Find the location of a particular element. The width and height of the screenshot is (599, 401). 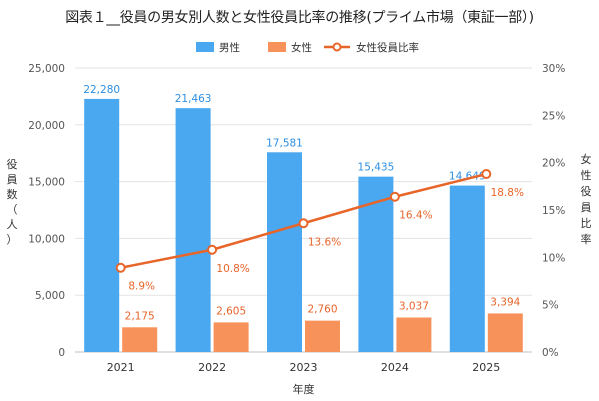

y-axis-title: 員 is located at coordinates (12, 179).